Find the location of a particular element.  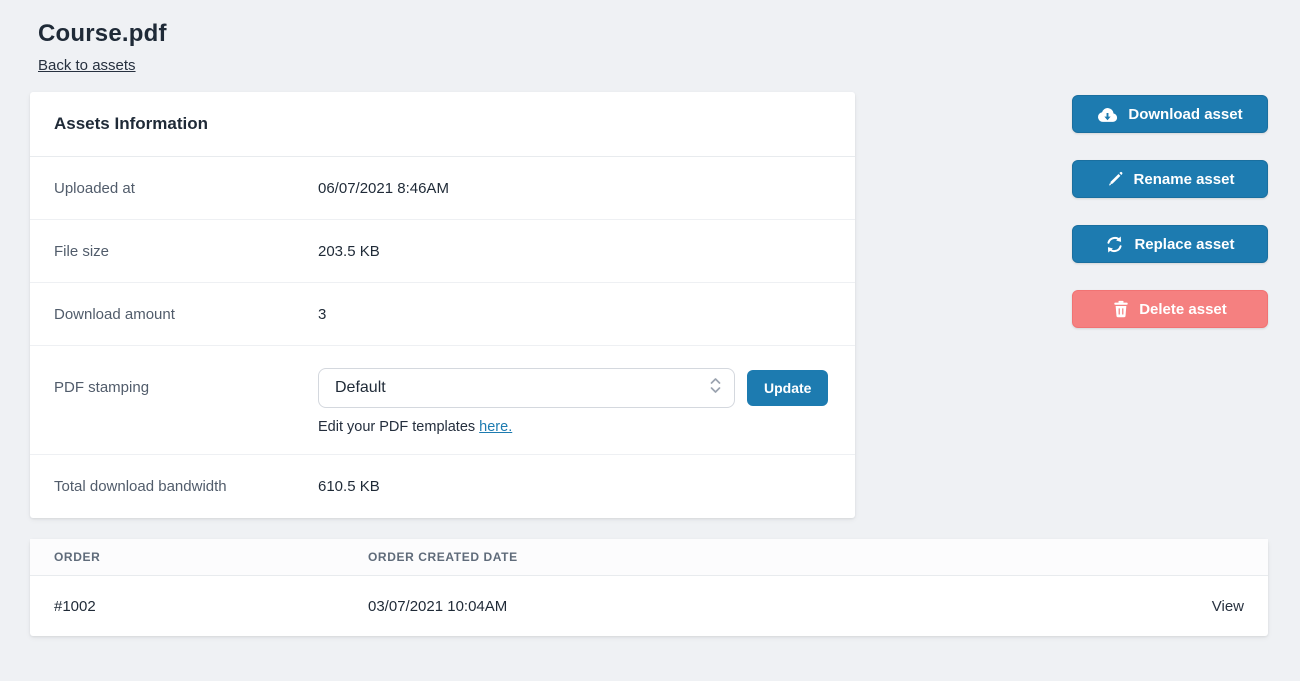

file-size-label: File size is located at coordinates (82, 251).